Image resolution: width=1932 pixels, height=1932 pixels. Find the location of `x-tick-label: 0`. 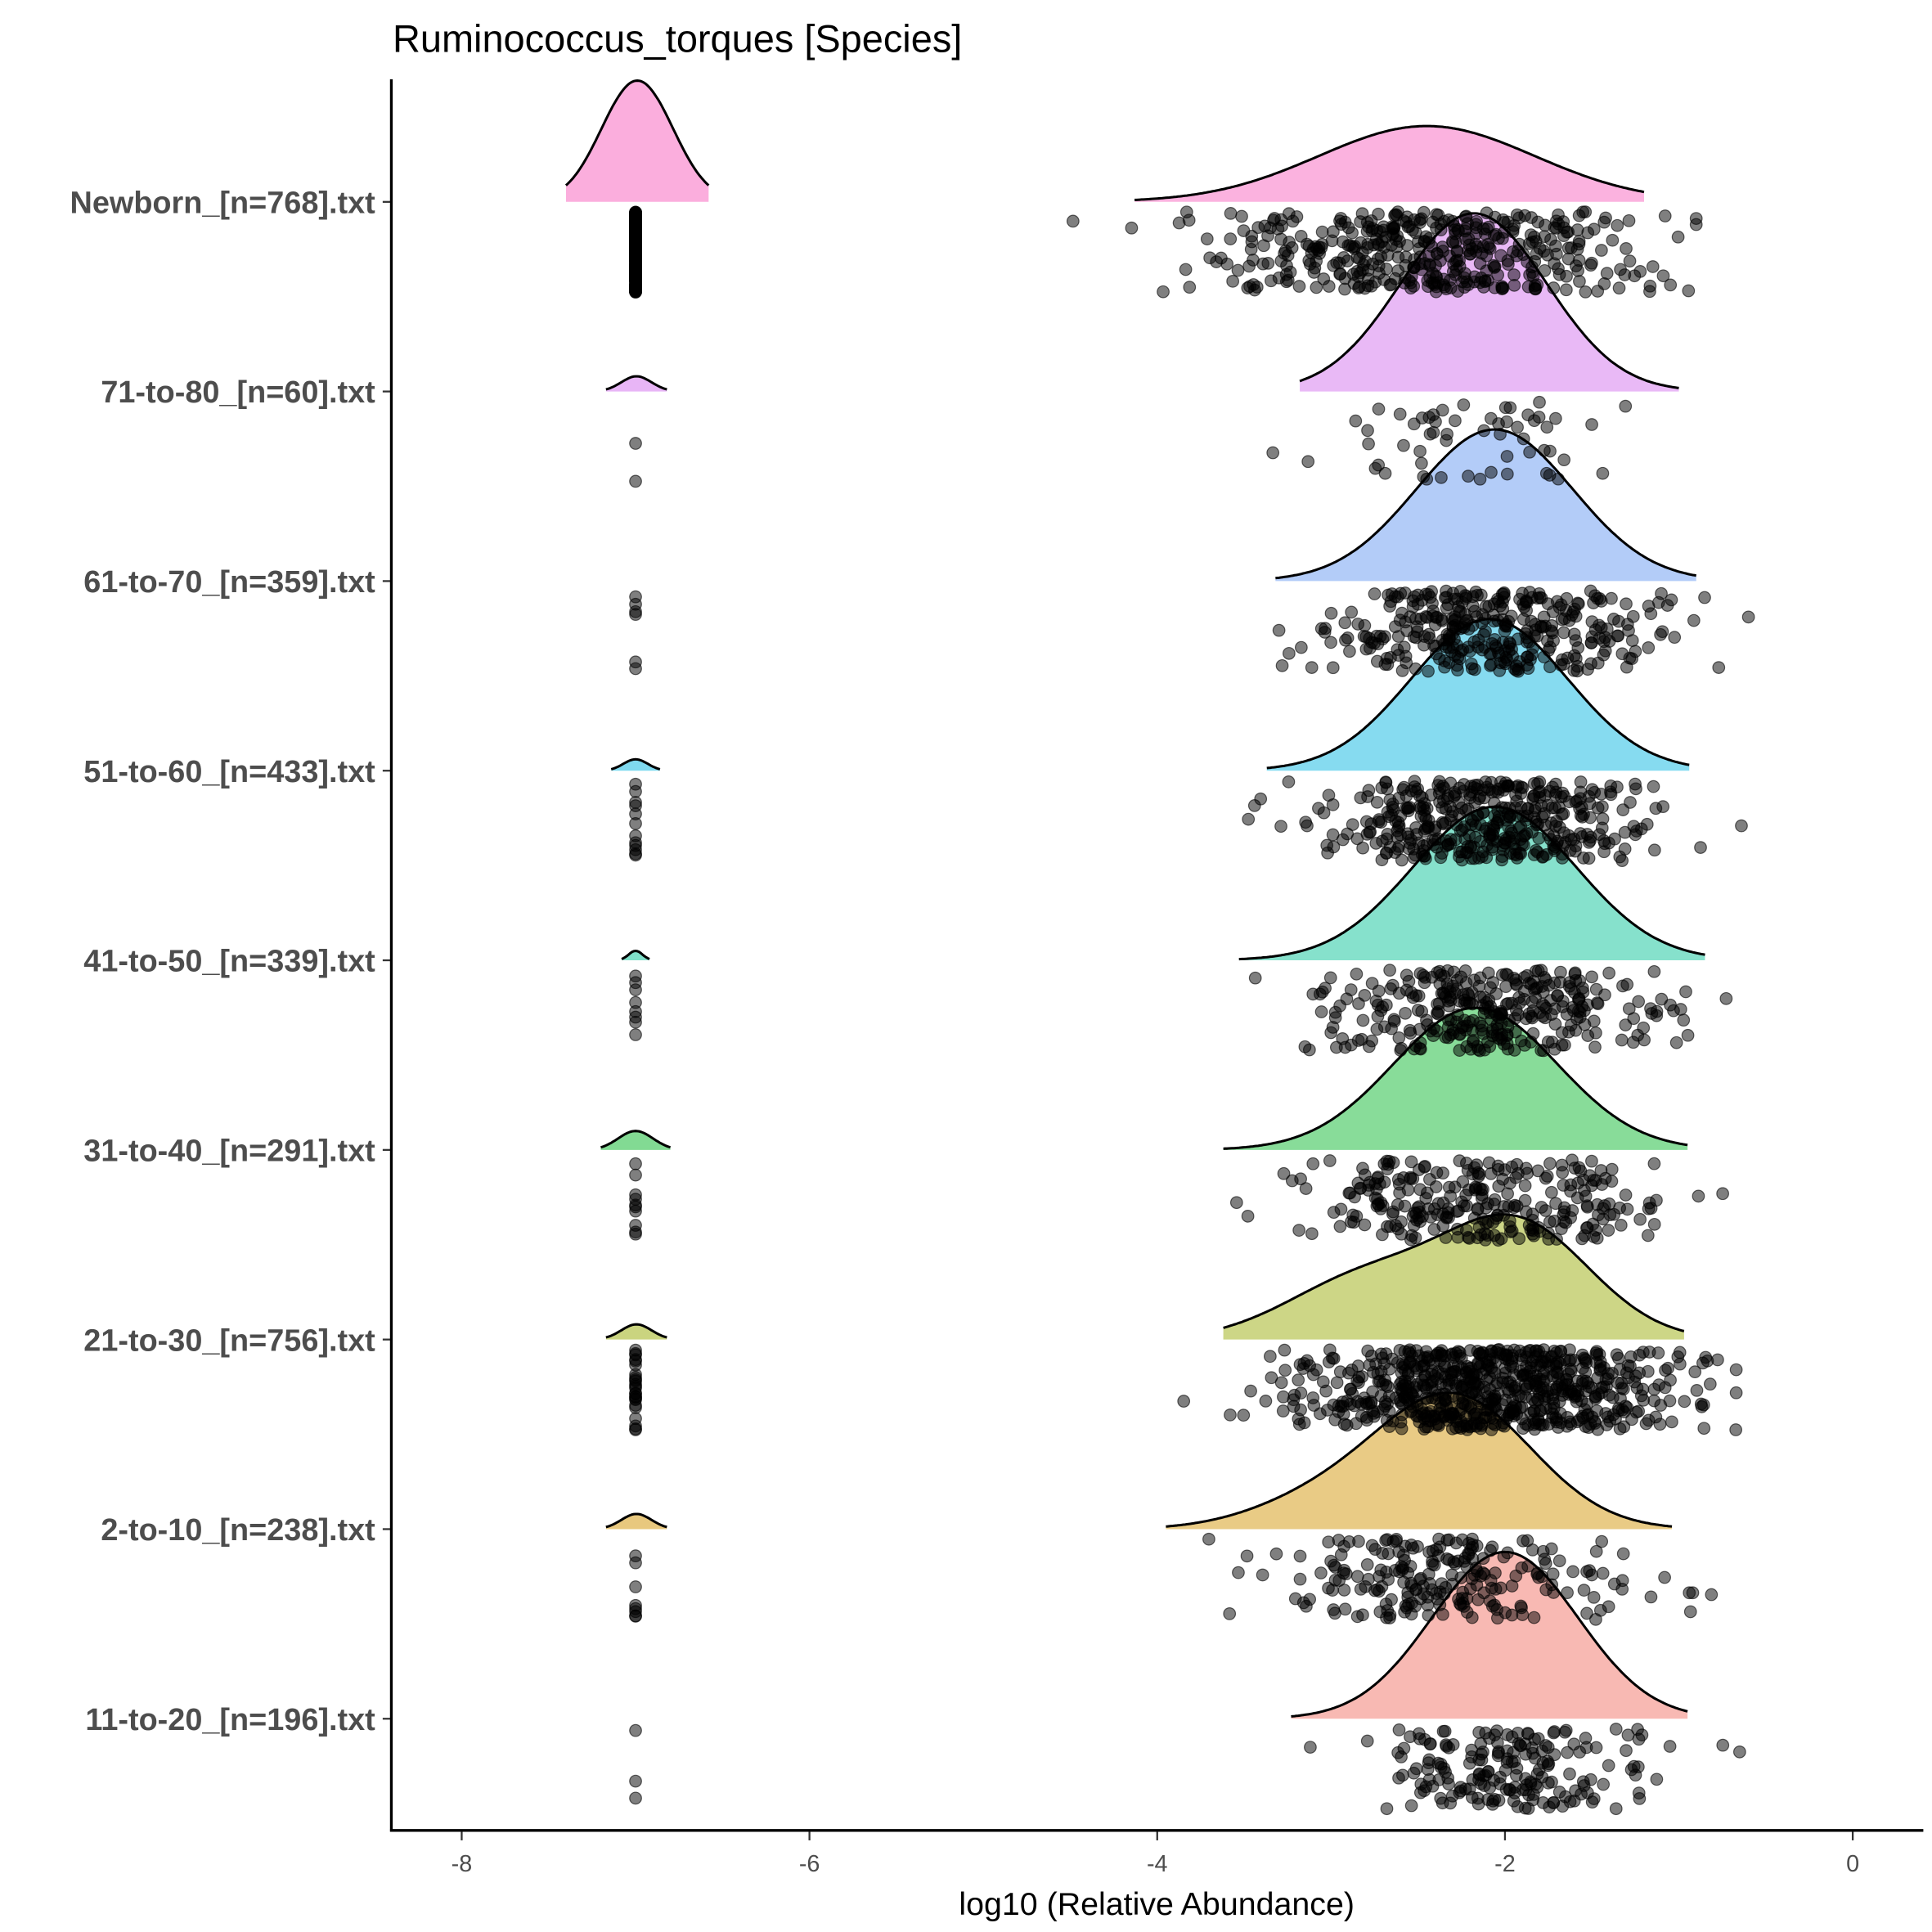

x-tick-label: 0 is located at coordinates (1853, 1864).